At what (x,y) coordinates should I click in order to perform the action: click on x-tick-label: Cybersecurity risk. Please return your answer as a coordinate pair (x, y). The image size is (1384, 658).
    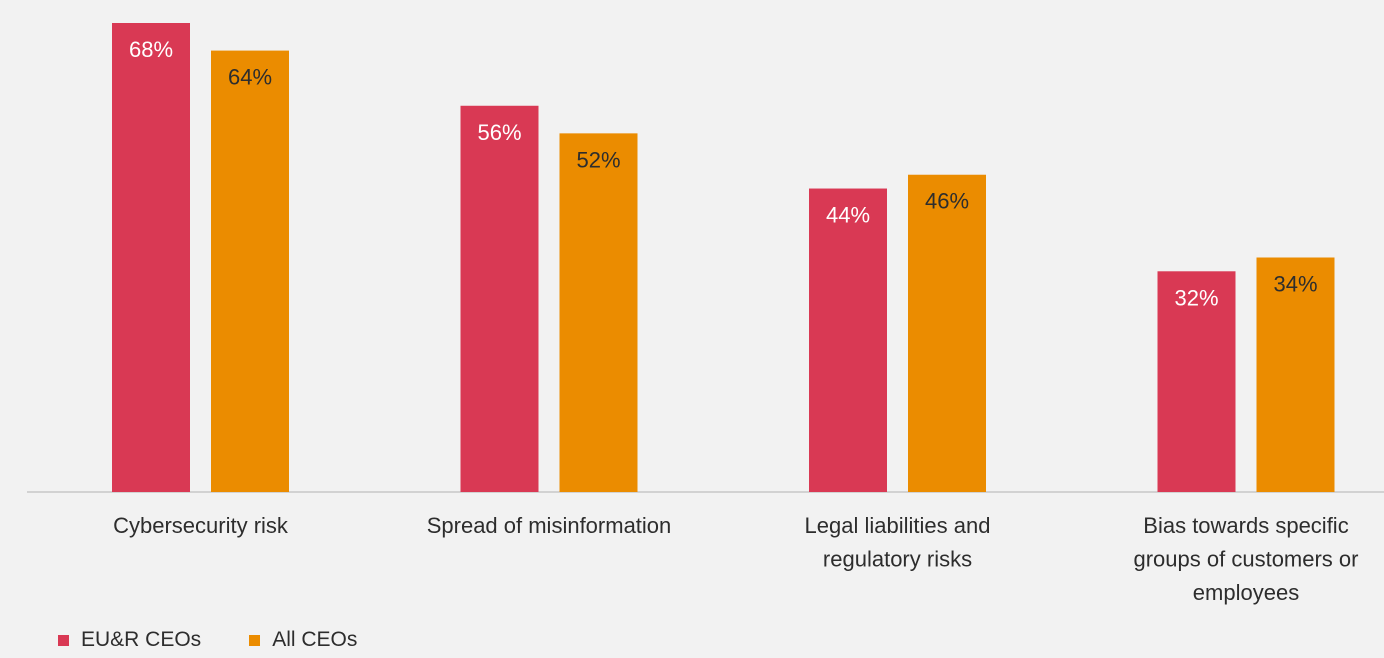
    Looking at the image, I should click on (201, 525).